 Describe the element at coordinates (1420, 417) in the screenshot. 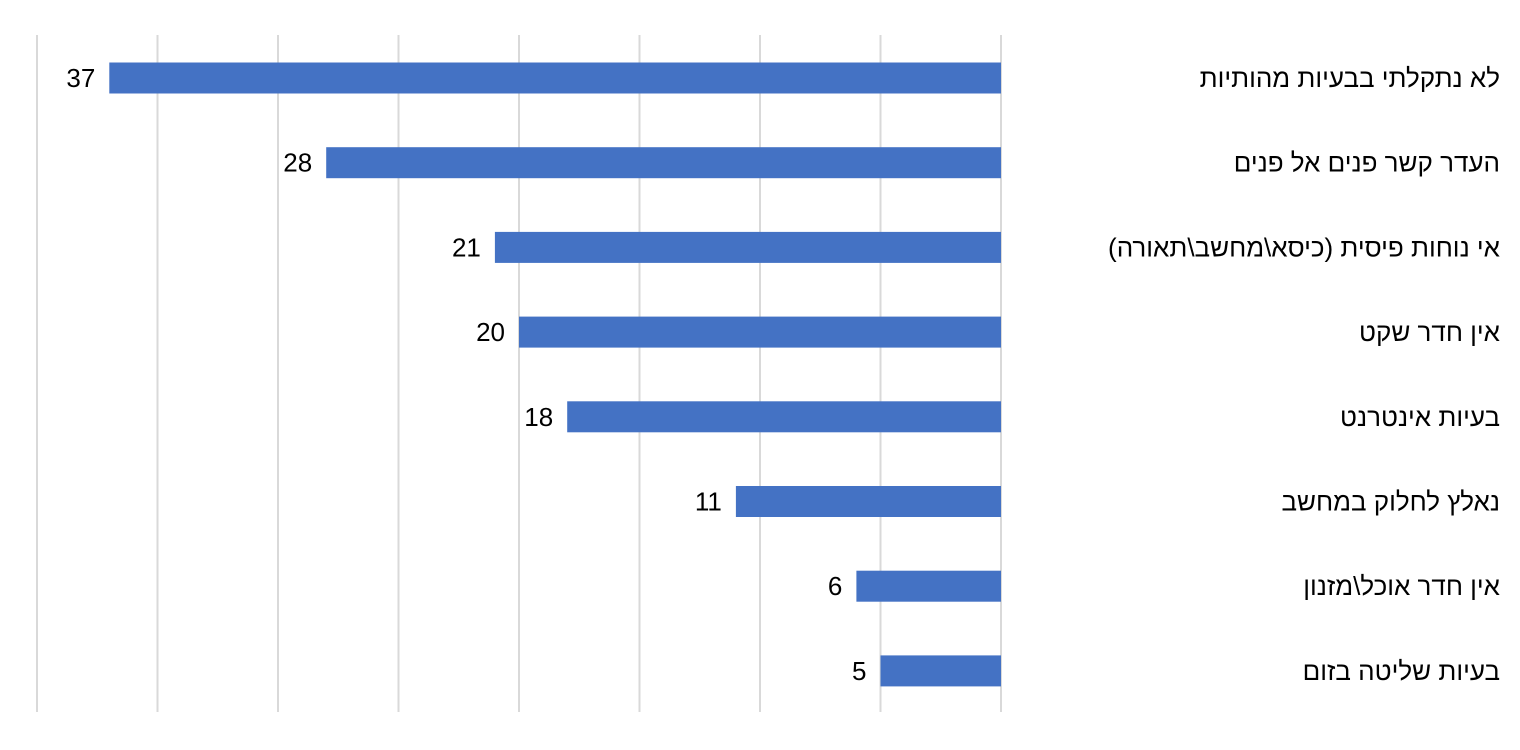

I see `category-label: בעיות אינטרנט` at that location.